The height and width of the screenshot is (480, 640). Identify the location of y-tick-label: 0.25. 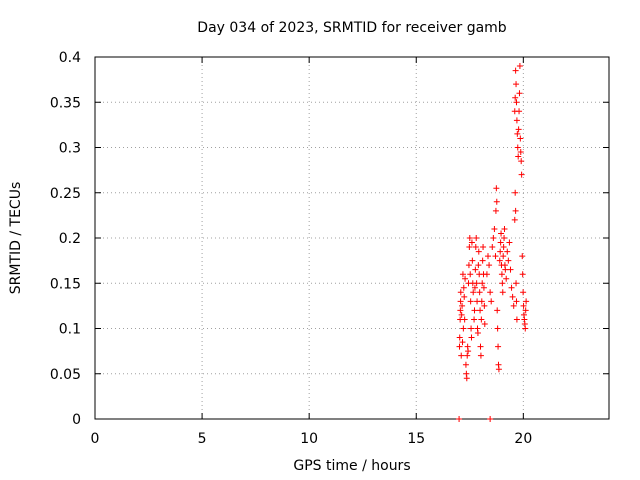
(65, 194).